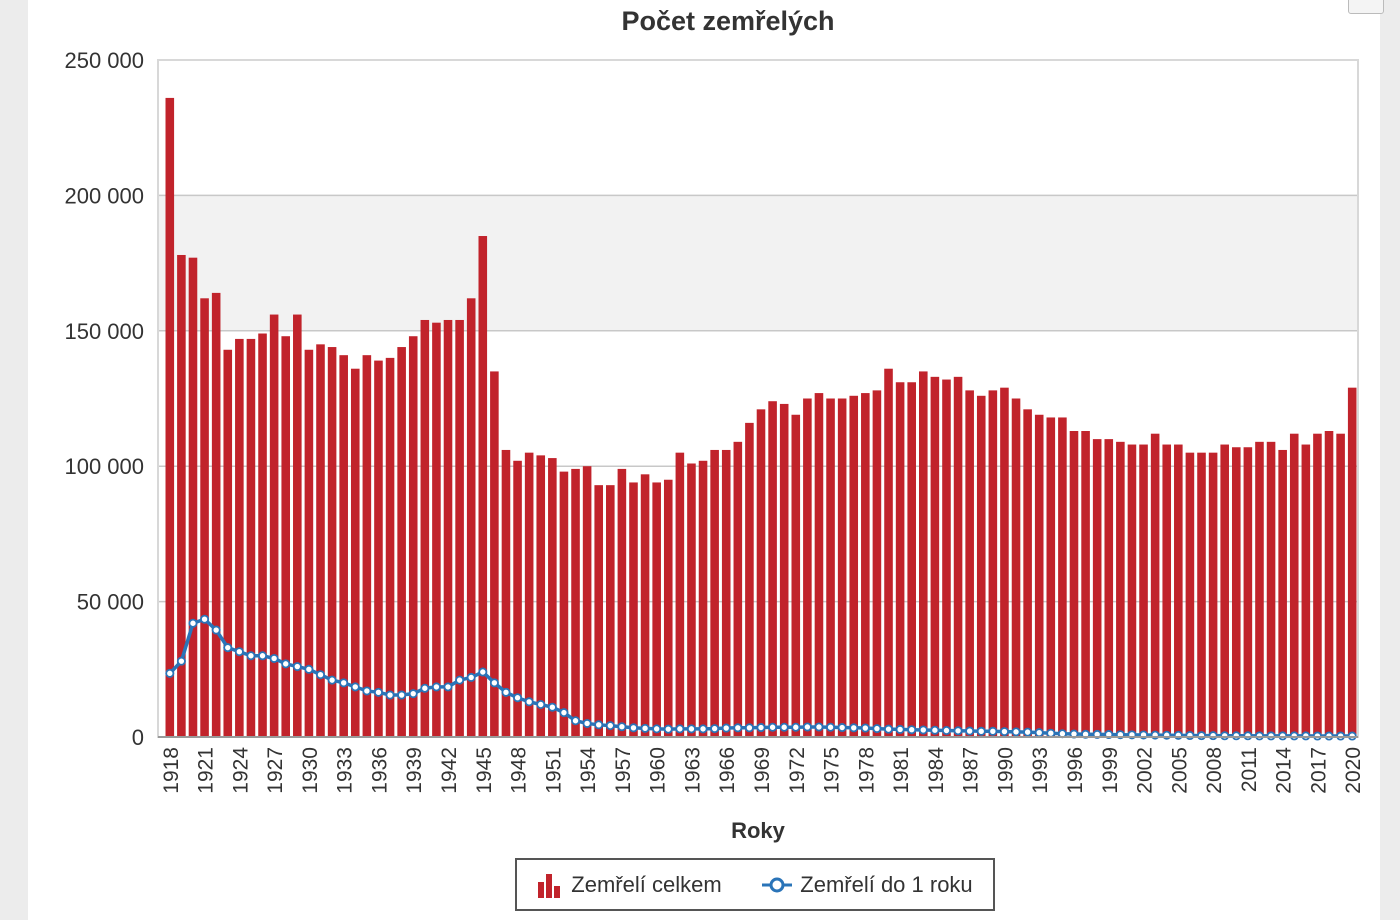 The height and width of the screenshot is (920, 1400). What do you see at coordinates (865, 565) in the screenshot?
I see `bar-1978` at bounding box center [865, 565].